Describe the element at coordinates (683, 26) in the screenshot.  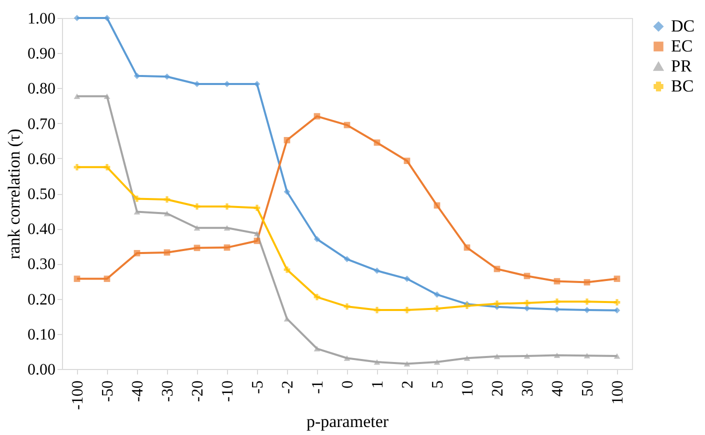
I see `legend-label: DC` at that location.